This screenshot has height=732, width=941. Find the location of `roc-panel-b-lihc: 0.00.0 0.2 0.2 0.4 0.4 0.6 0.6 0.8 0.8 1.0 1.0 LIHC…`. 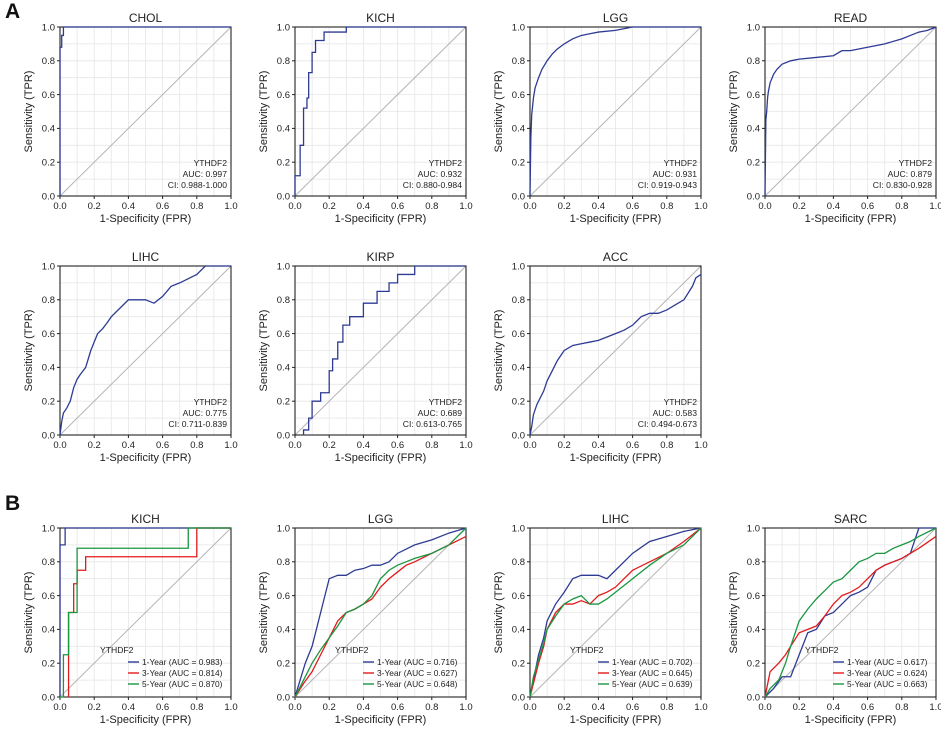

roc-panel-b-lihc: 0.00.0 0.2 0.2 0.4 0.4 0.6 0.6 0.8 0.8 1.0 1.0 LIHC… is located at coordinates (600, 619).